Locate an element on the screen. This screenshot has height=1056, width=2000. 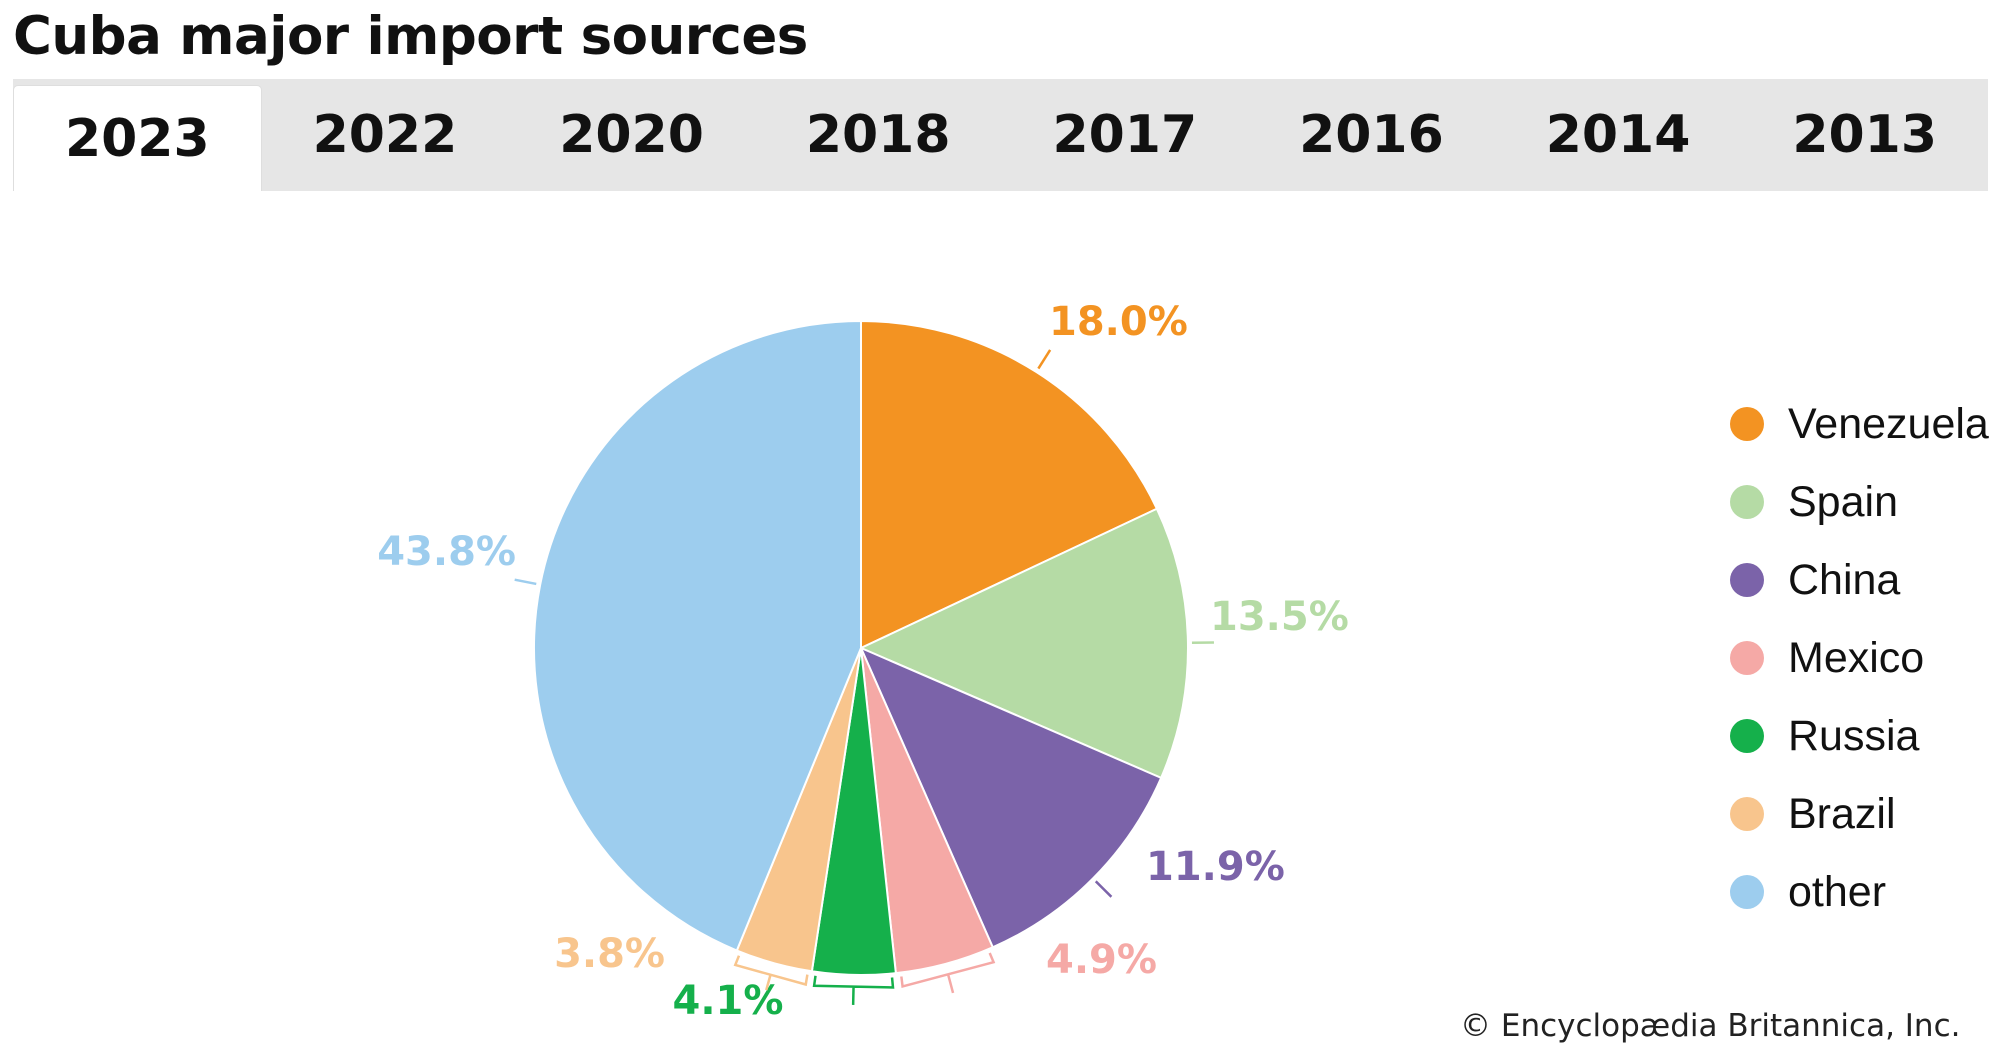
legend-item-russia: Russia is located at coordinates (1859, 736).